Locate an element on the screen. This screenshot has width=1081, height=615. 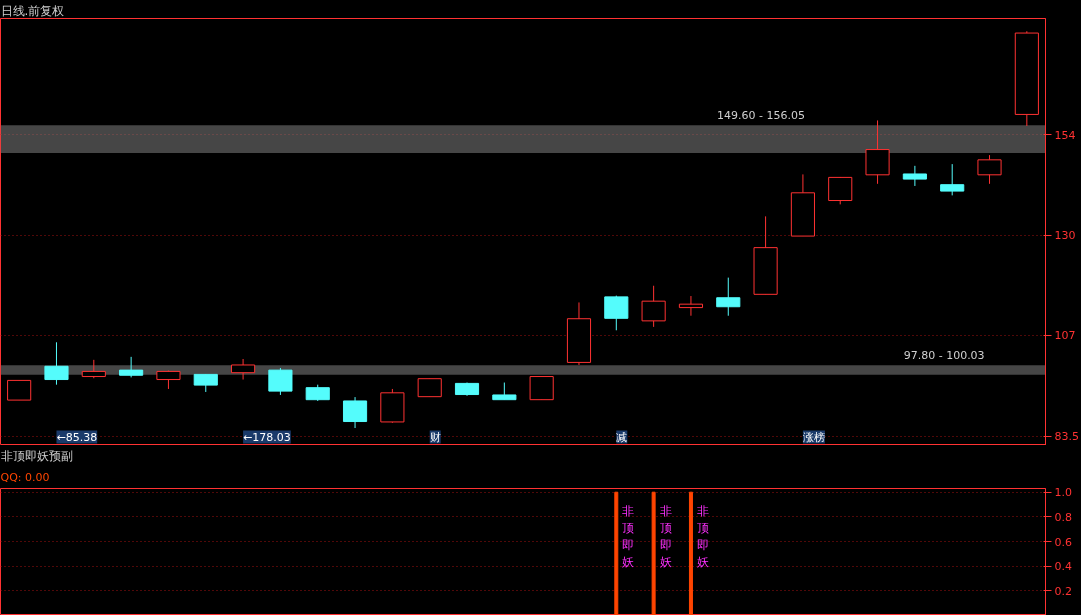
y-tick-label: 130 is located at coordinates (1065, 236).